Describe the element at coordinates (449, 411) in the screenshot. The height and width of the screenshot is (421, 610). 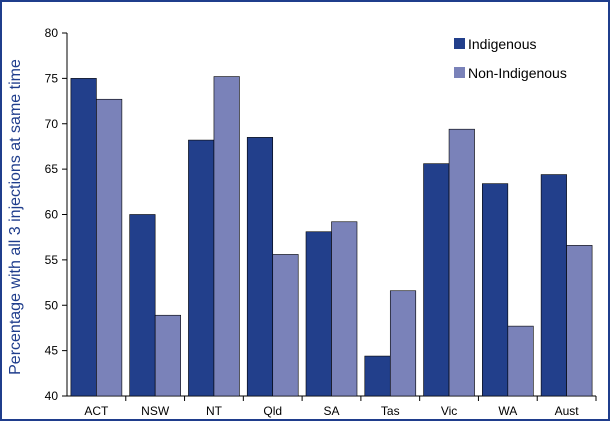
I see `x-tick-label: Vic` at that location.